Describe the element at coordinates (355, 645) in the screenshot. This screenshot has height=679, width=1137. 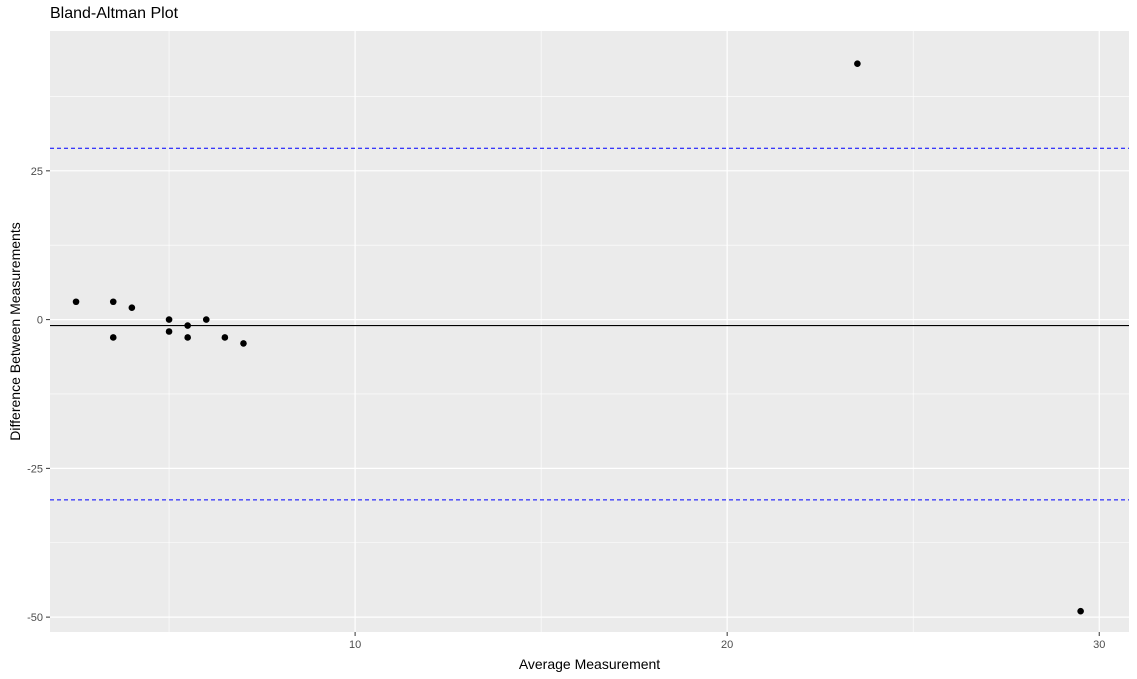
I see `x-tick-label: 10` at that location.